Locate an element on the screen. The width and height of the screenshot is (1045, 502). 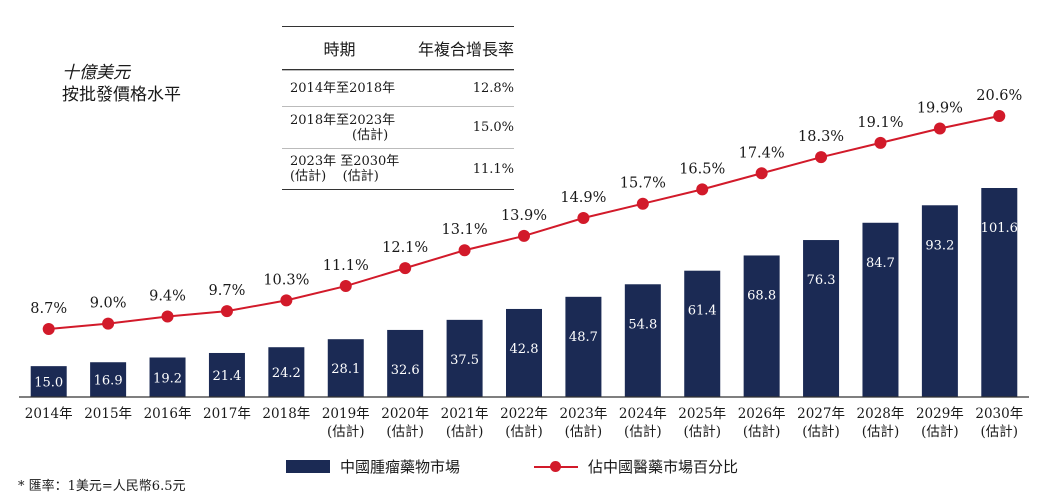
share-value-label: 13.9% is located at coordinates (524, 216).